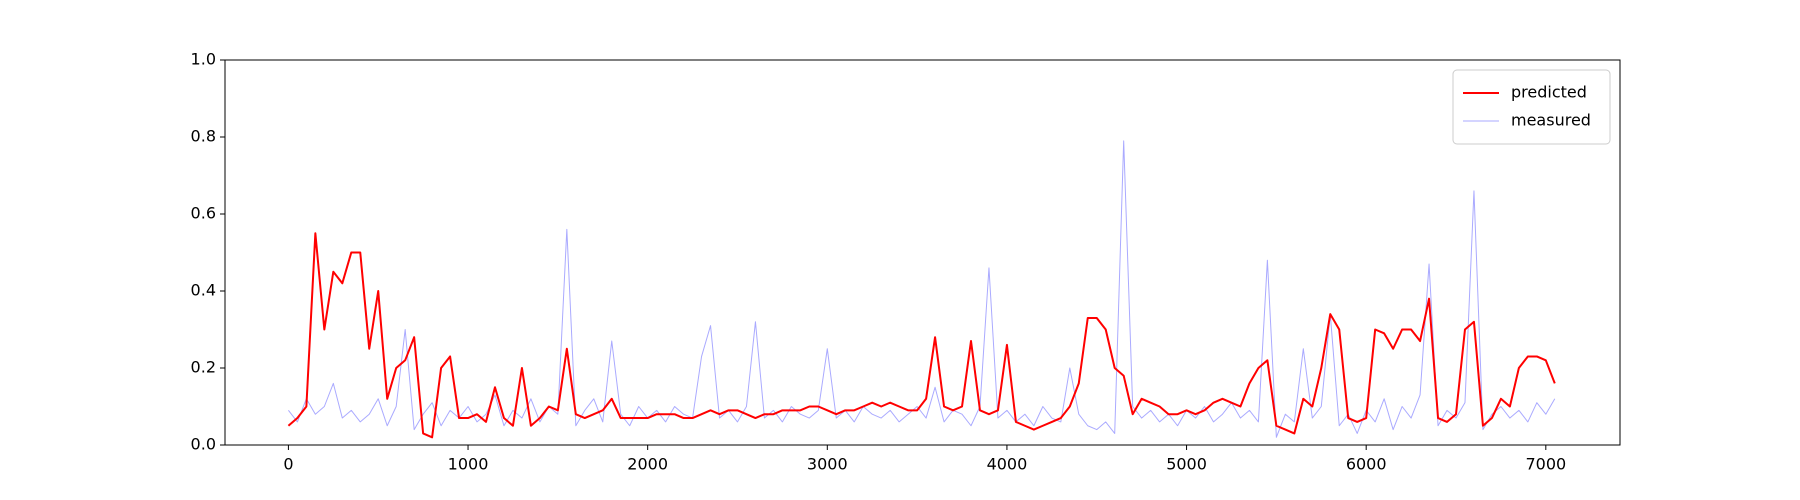  I want to click on y-tick-label: 0.4, so click(203, 290).